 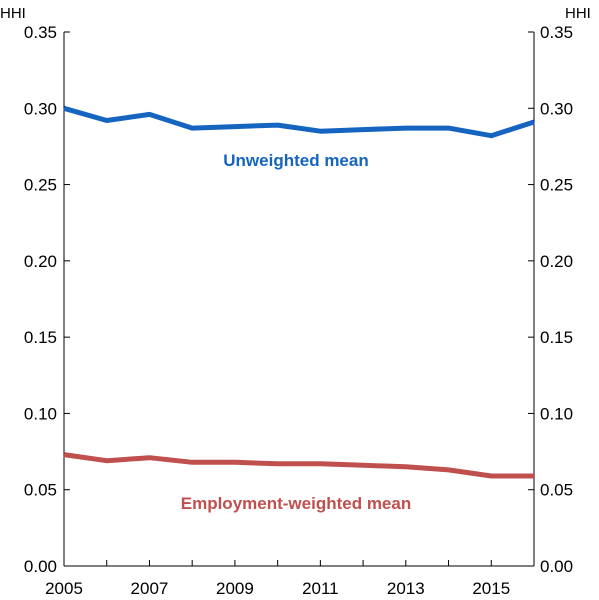 I want to click on series-label-unweighted-mean: Unweighted mean, so click(x=295, y=160).